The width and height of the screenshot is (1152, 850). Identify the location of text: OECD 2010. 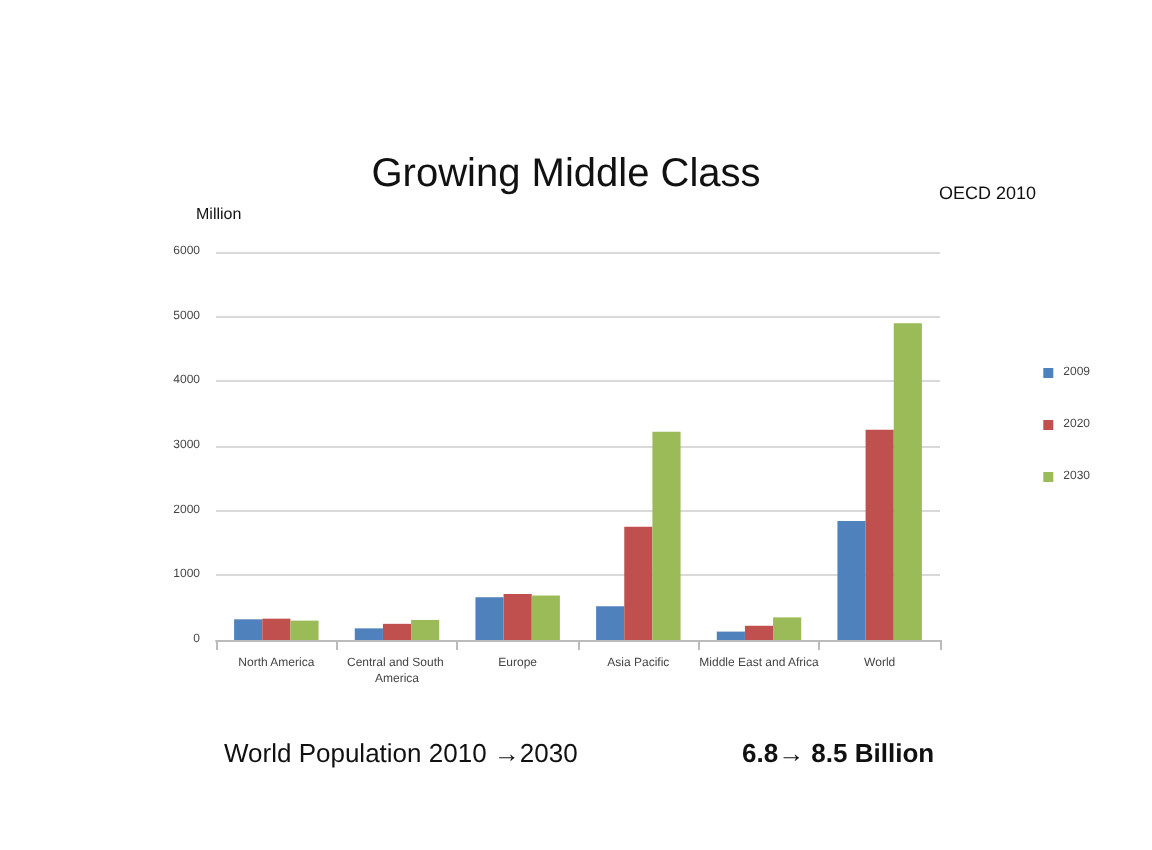
(987, 193).